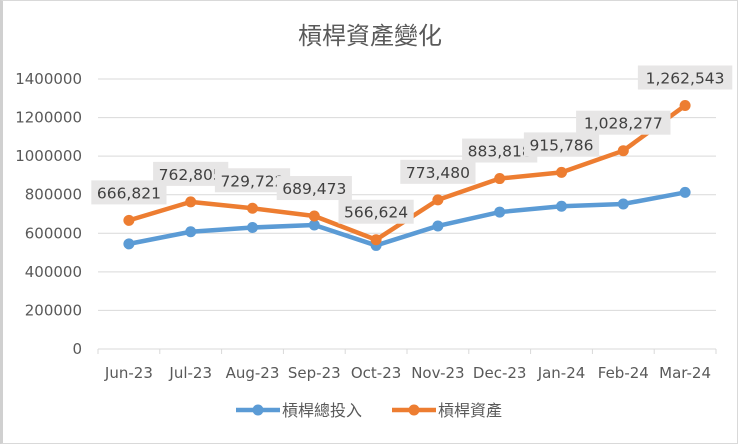 The height and width of the screenshot is (446, 740). Describe the element at coordinates (253, 373) in the screenshot. I see `x-tick-label: Aug-23` at that location.